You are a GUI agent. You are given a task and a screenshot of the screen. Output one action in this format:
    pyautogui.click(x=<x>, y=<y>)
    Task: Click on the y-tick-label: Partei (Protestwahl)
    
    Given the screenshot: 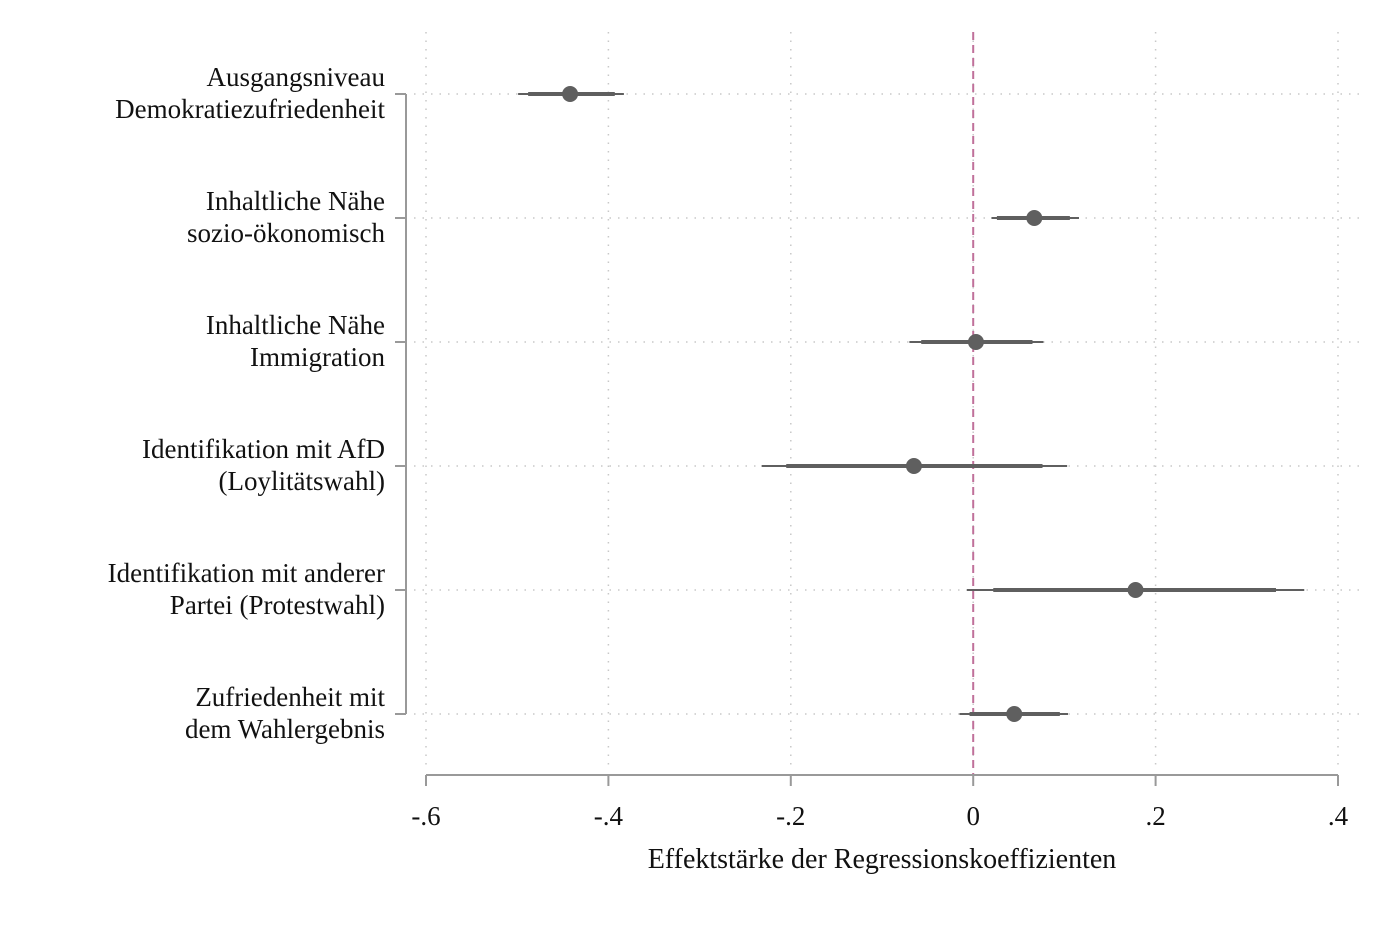 What is the action you would take?
    pyautogui.click(x=277, y=605)
    